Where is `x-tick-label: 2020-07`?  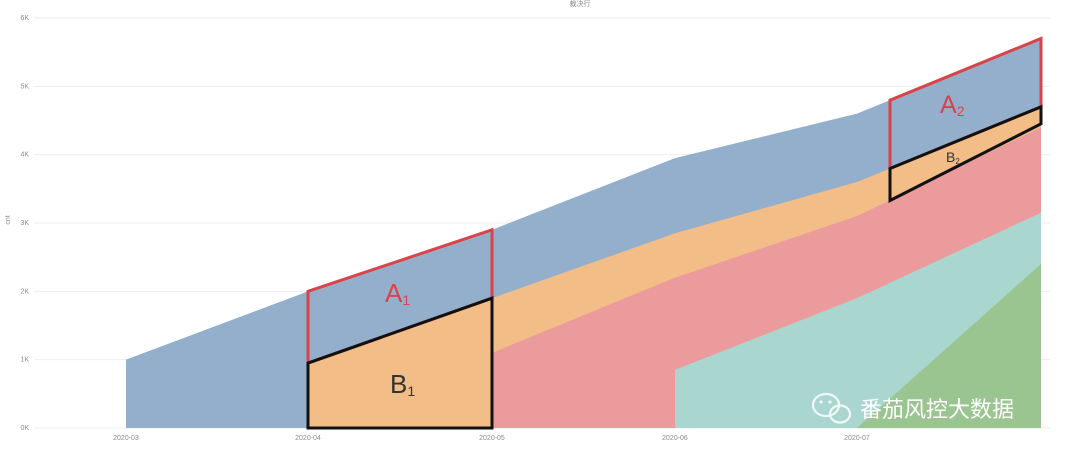
x-tick-label: 2020-07 is located at coordinates (857, 438).